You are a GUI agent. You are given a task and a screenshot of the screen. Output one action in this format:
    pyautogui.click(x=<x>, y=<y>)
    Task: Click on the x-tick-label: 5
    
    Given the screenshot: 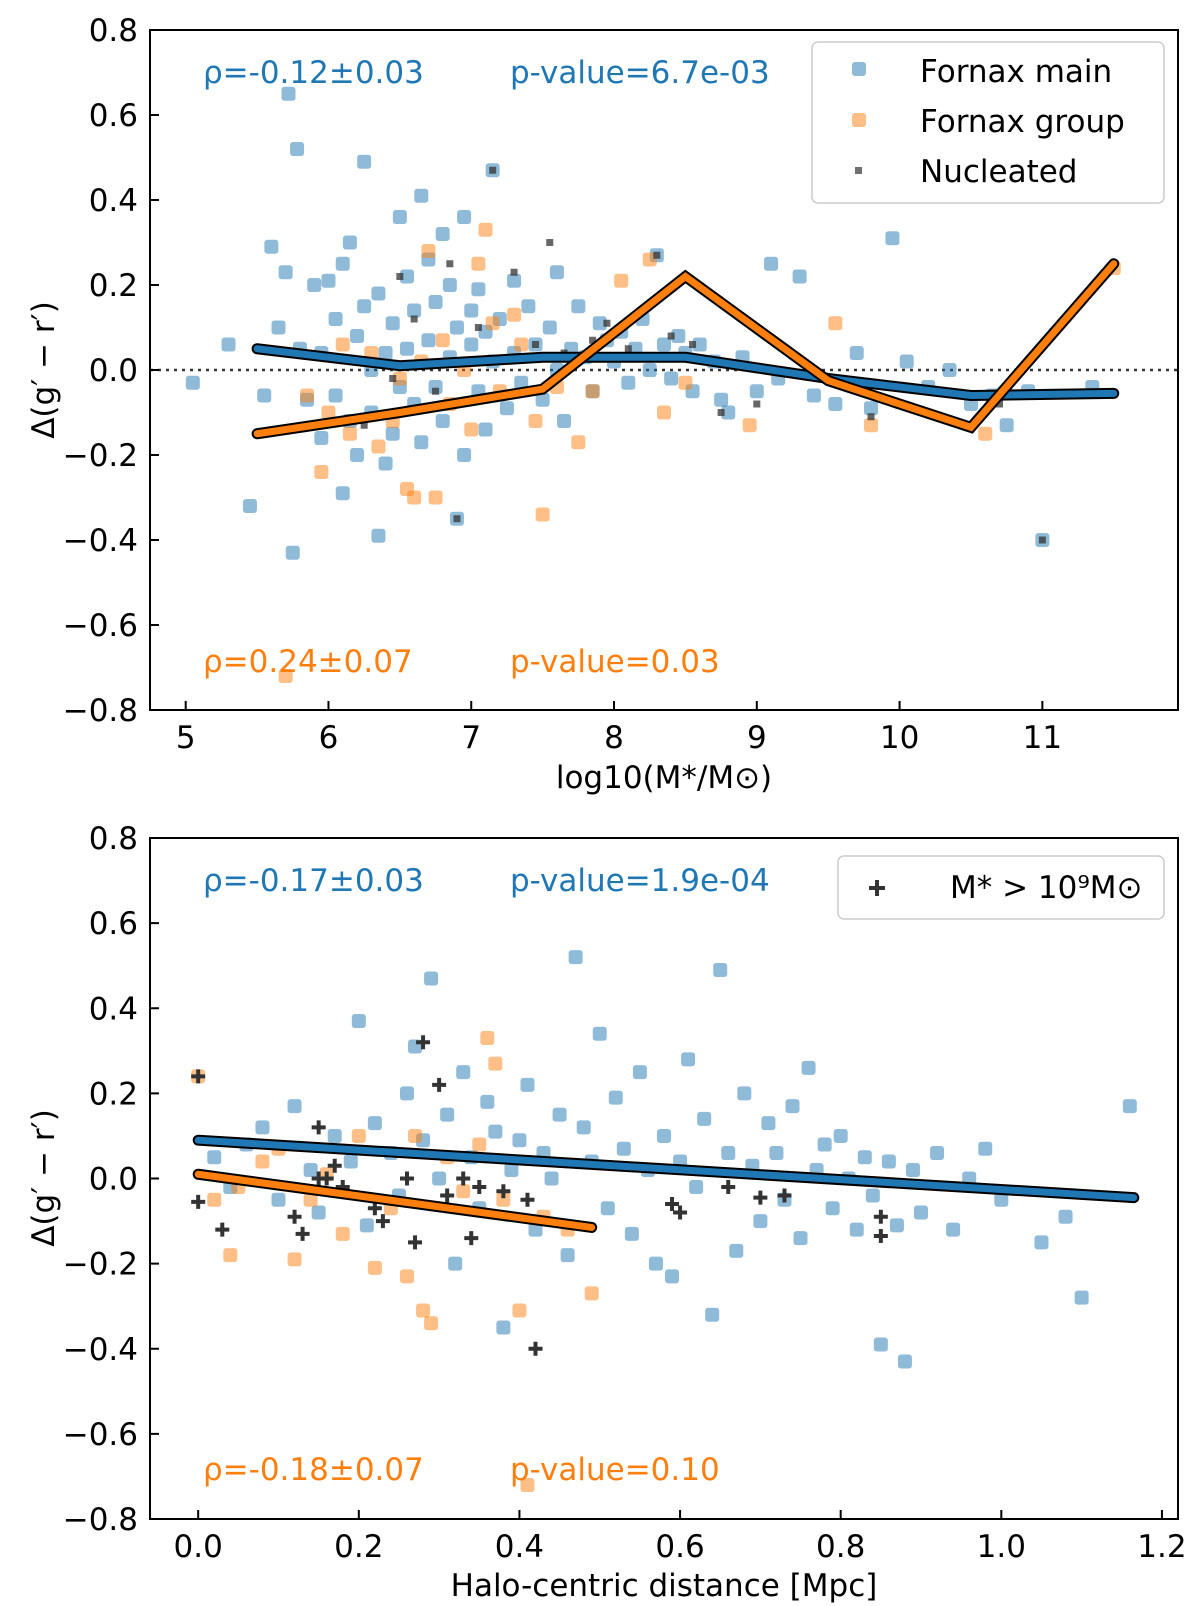 What is the action you would take?
    pyautogui.click(x=186, y=738)
    